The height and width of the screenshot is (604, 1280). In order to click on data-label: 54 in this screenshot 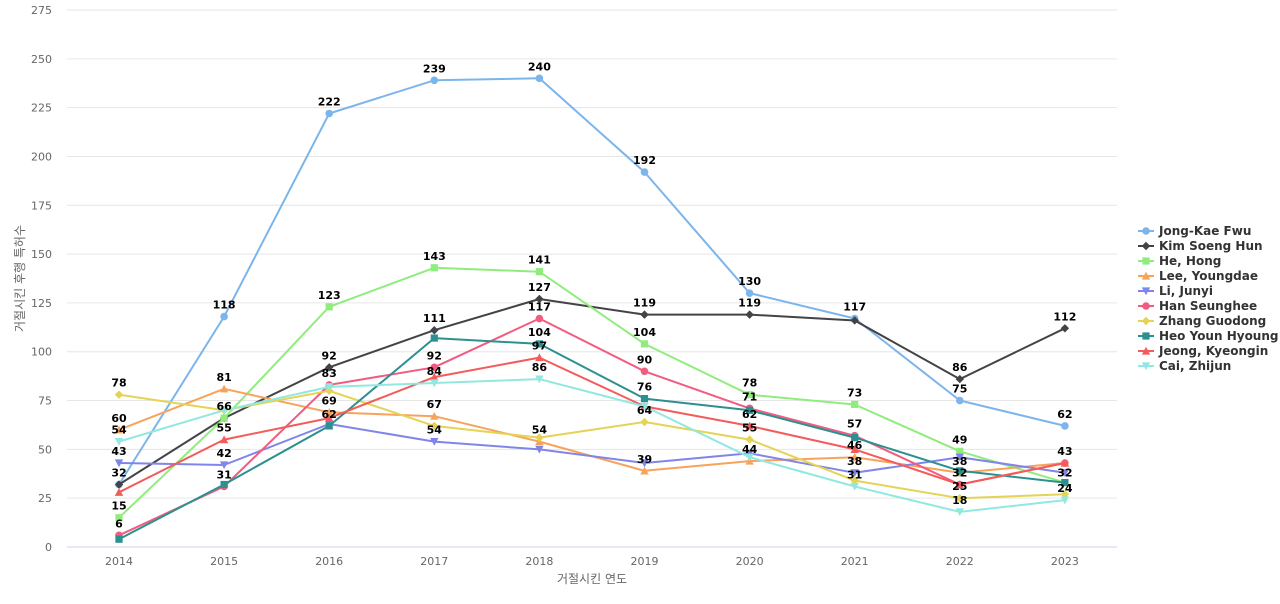, I will do `click(435, 430)`.